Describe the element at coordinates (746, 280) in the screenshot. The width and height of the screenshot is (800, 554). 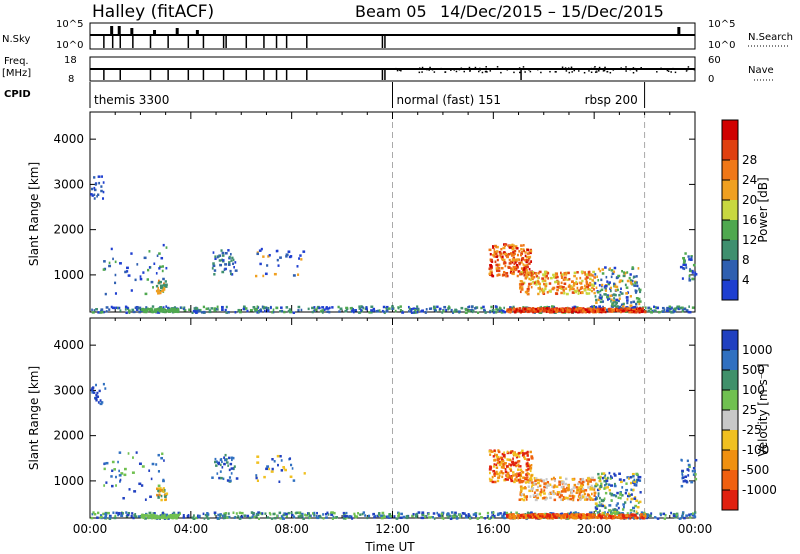
I see `colorbar-tick-label: 4` at that location.